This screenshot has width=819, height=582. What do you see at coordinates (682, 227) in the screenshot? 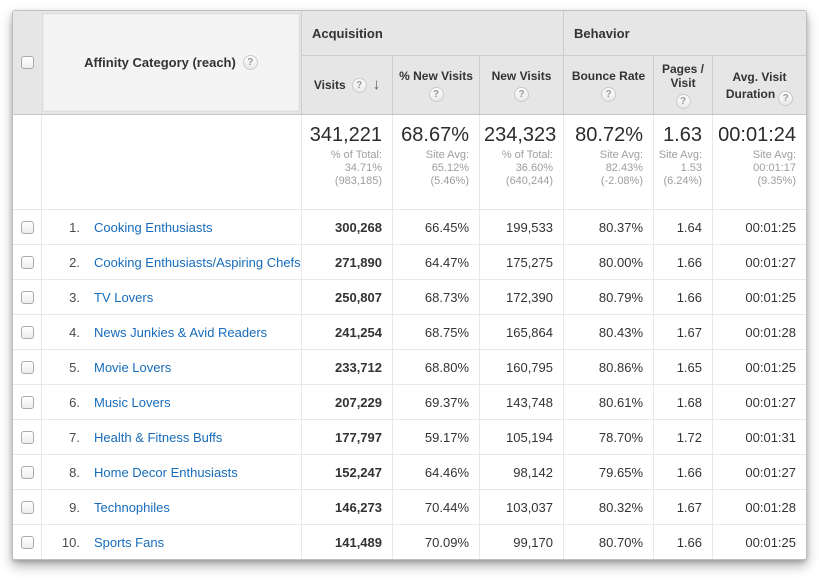
I see `pages-per-visit-value: 1.64` at bounding box center [682, 227].